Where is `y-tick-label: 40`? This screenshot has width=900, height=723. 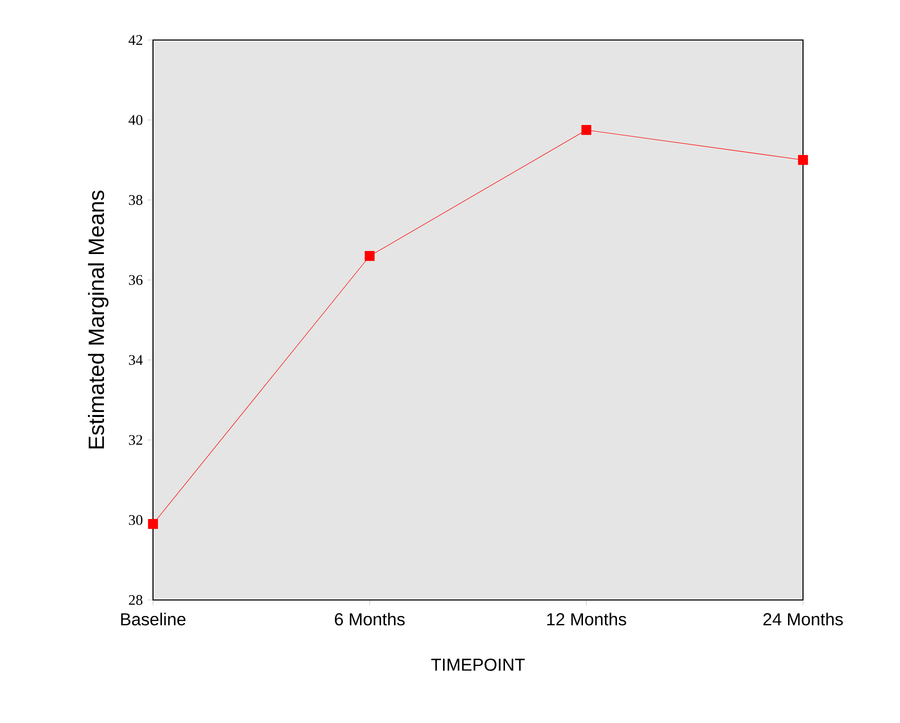
y-tick-label: 40 is located at coordinates (135, 120).